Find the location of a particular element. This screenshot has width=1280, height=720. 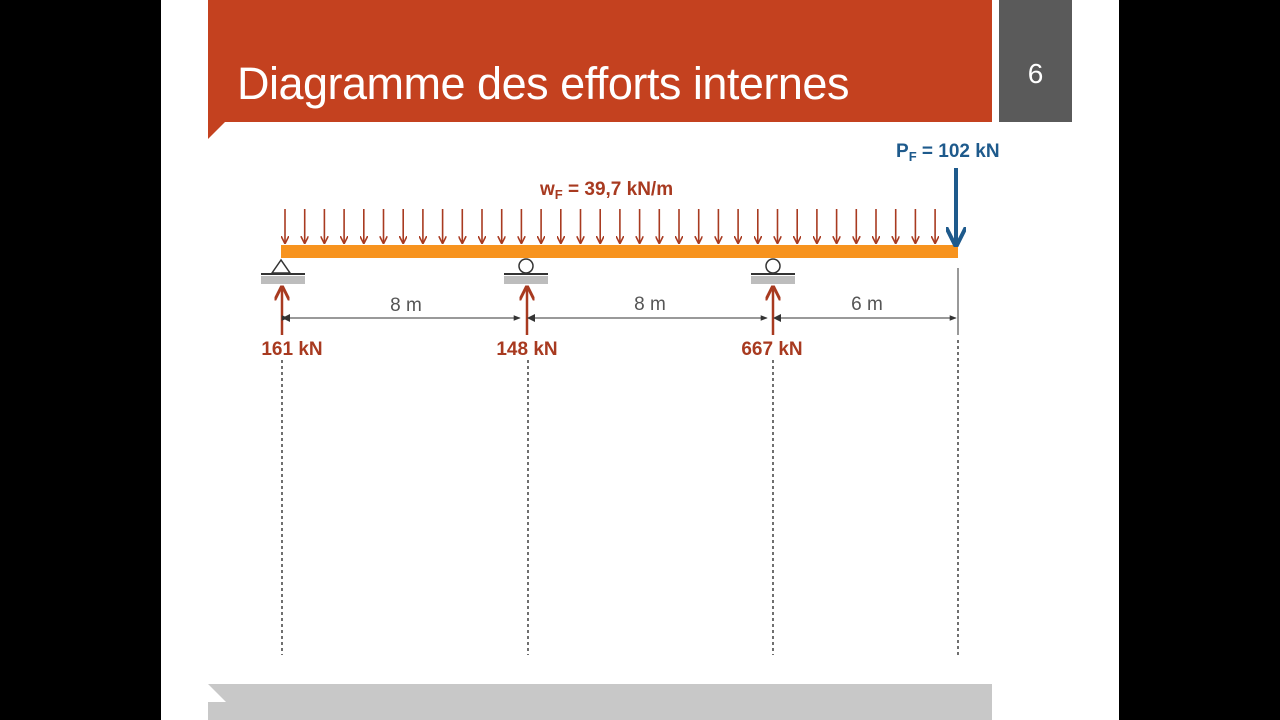

slide-title: Diagramme des efforts internes is located at coordinates (543, 83).